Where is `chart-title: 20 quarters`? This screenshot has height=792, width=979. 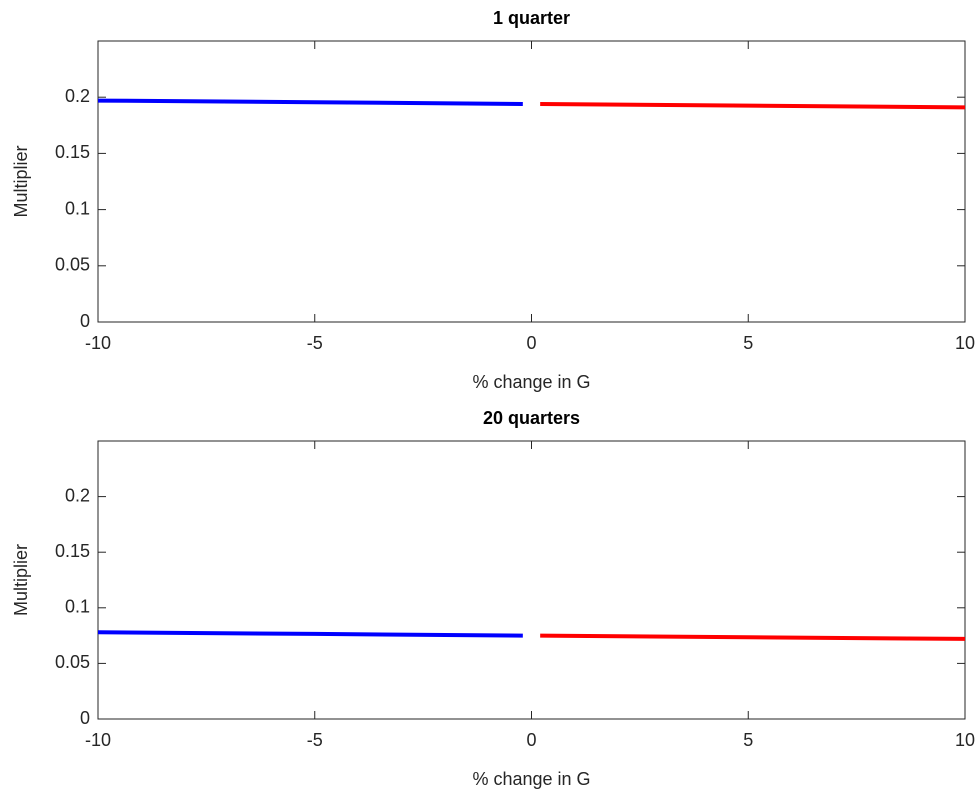 chart-title: 20 quarters is located at coordinates (531, 418).